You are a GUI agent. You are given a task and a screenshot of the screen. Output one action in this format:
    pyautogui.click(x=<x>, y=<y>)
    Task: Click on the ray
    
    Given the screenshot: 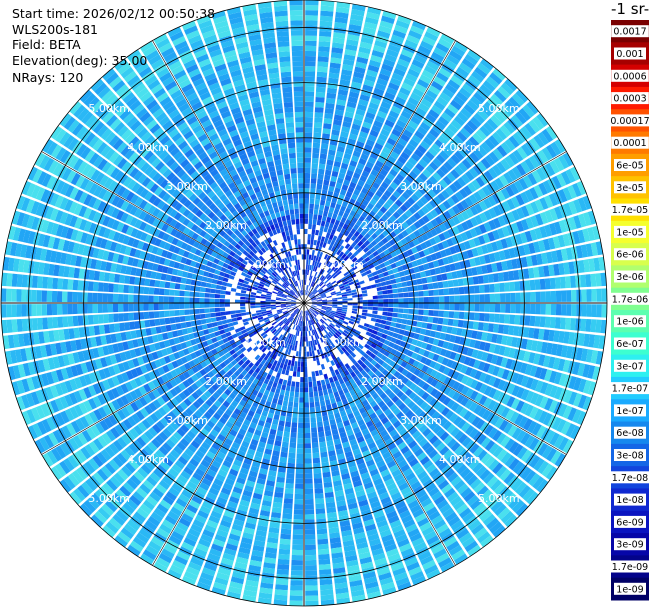 What is the action you would take?
    pyautogui.click(x=395, y=433)
    